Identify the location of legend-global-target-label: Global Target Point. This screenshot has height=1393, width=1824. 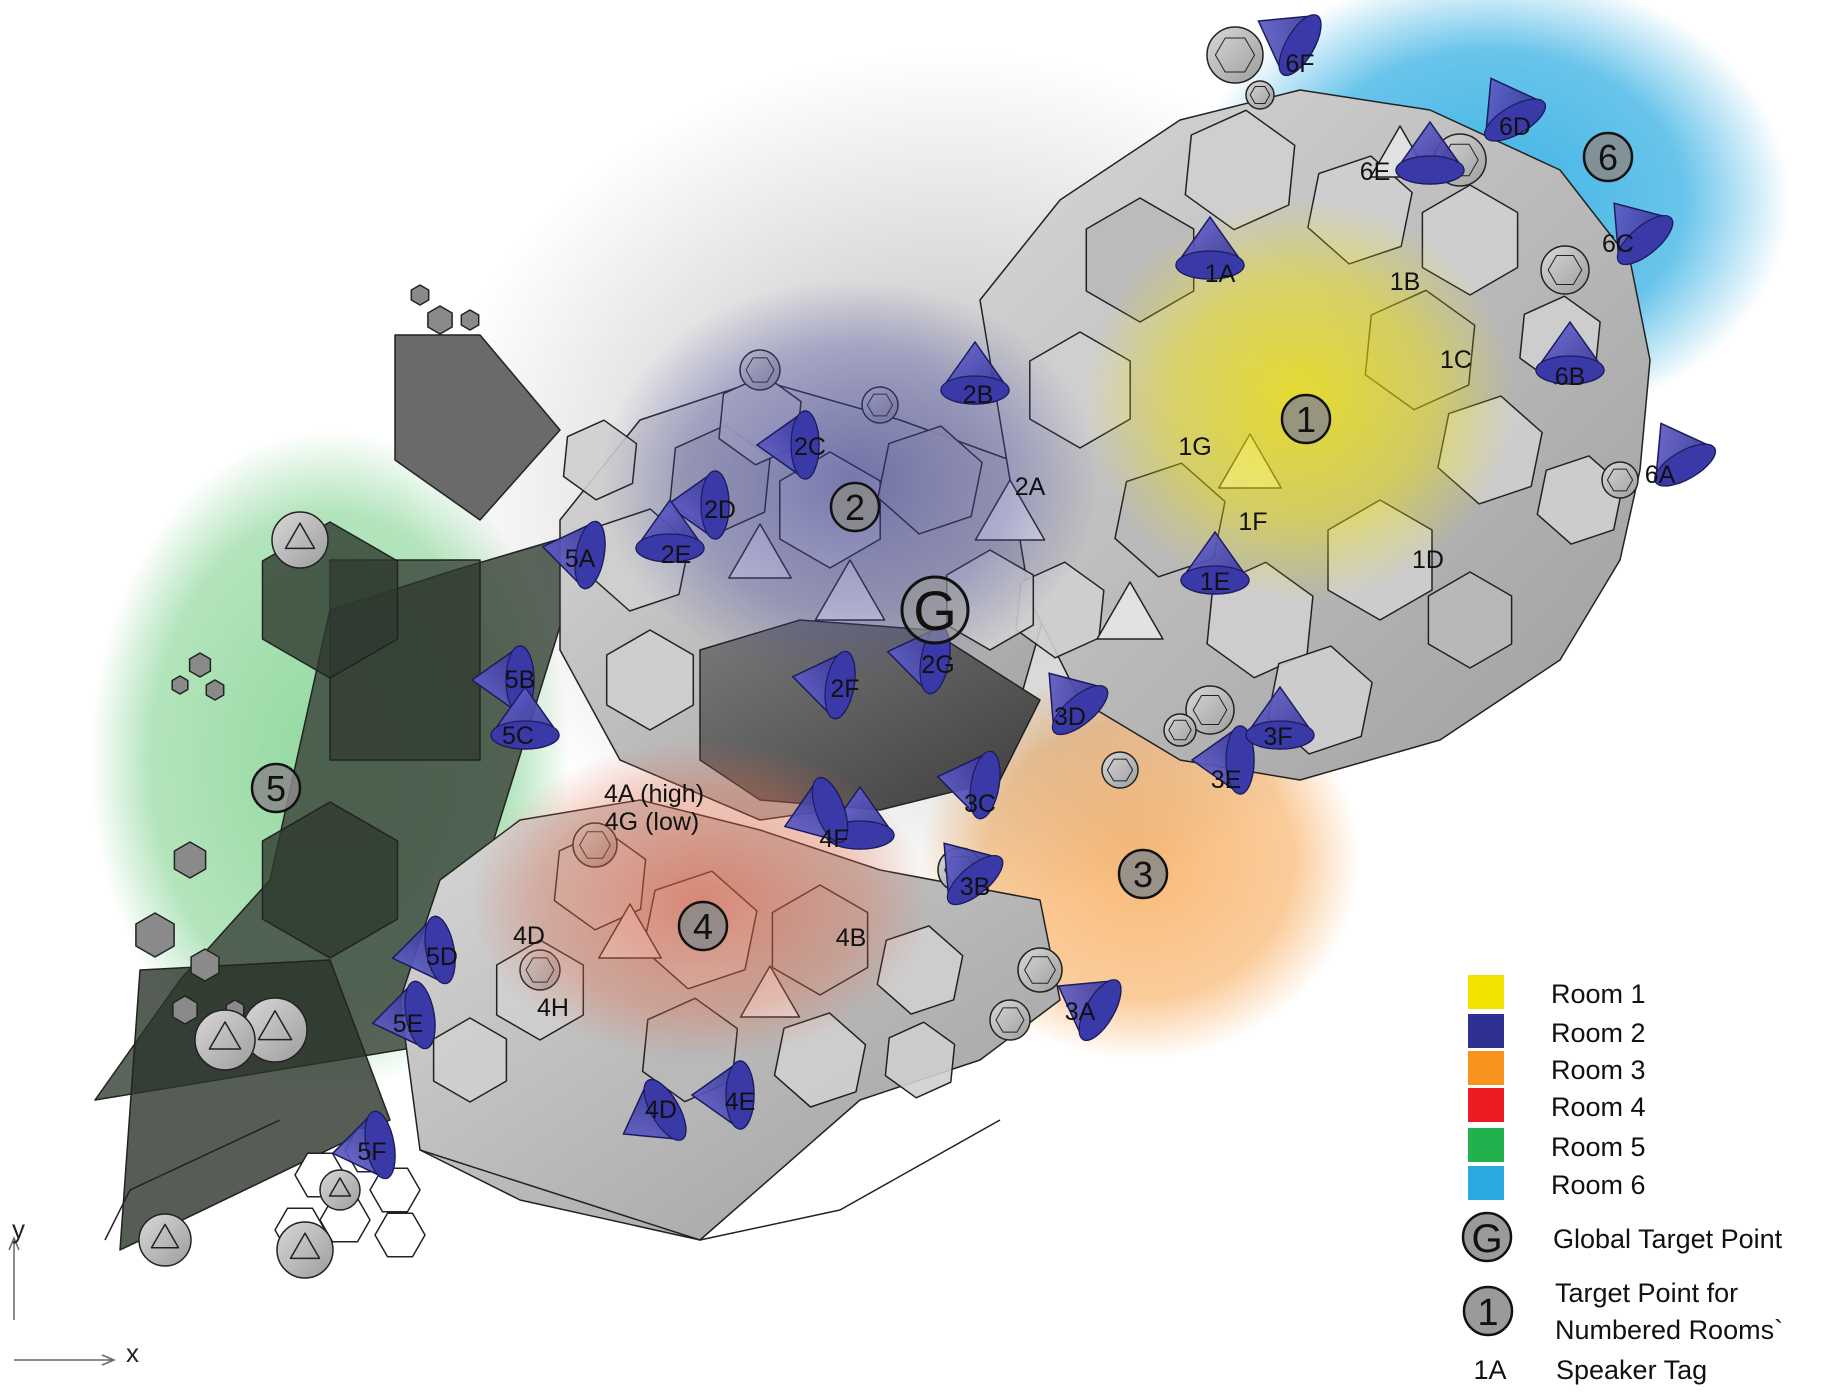
(1668, 1239).